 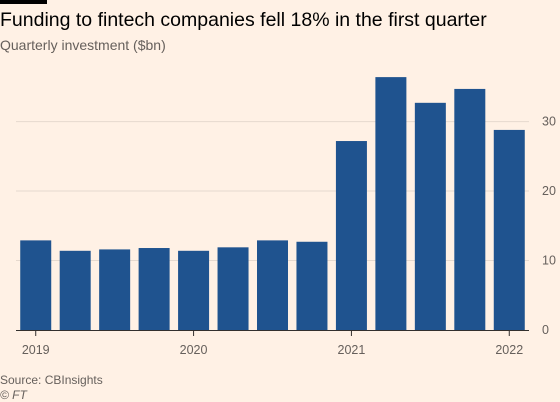 What do you see at coordinates (545, 330) in the screenshot?
I see `y-tick-label: 0` at bounding box center [545, 330].